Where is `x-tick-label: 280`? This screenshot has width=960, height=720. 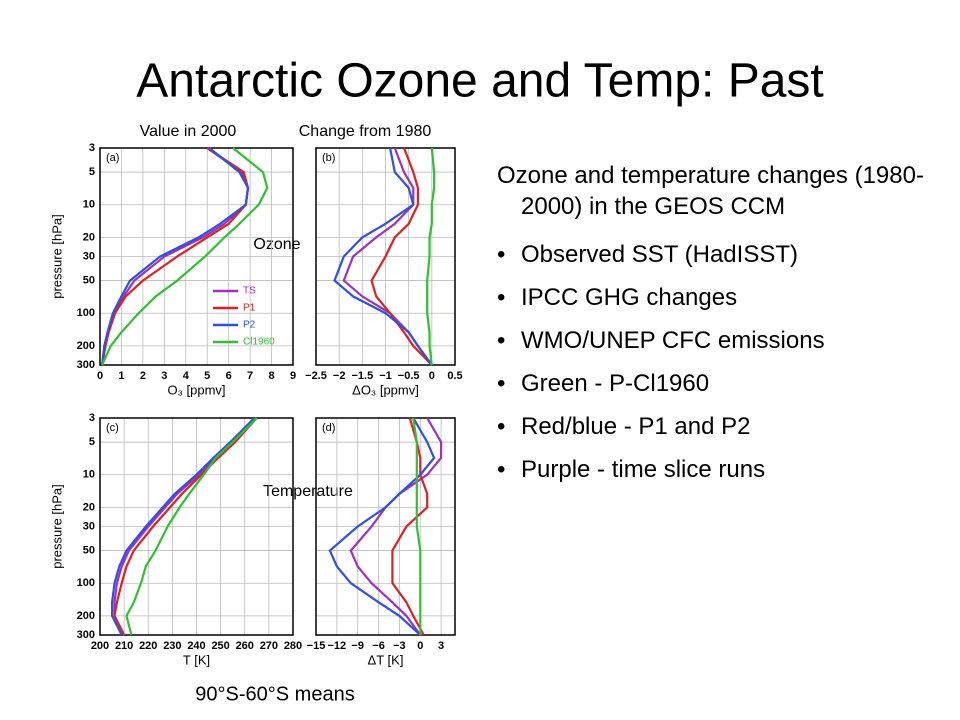
x-tick-label: 280 is located at coordinates (293, 646).